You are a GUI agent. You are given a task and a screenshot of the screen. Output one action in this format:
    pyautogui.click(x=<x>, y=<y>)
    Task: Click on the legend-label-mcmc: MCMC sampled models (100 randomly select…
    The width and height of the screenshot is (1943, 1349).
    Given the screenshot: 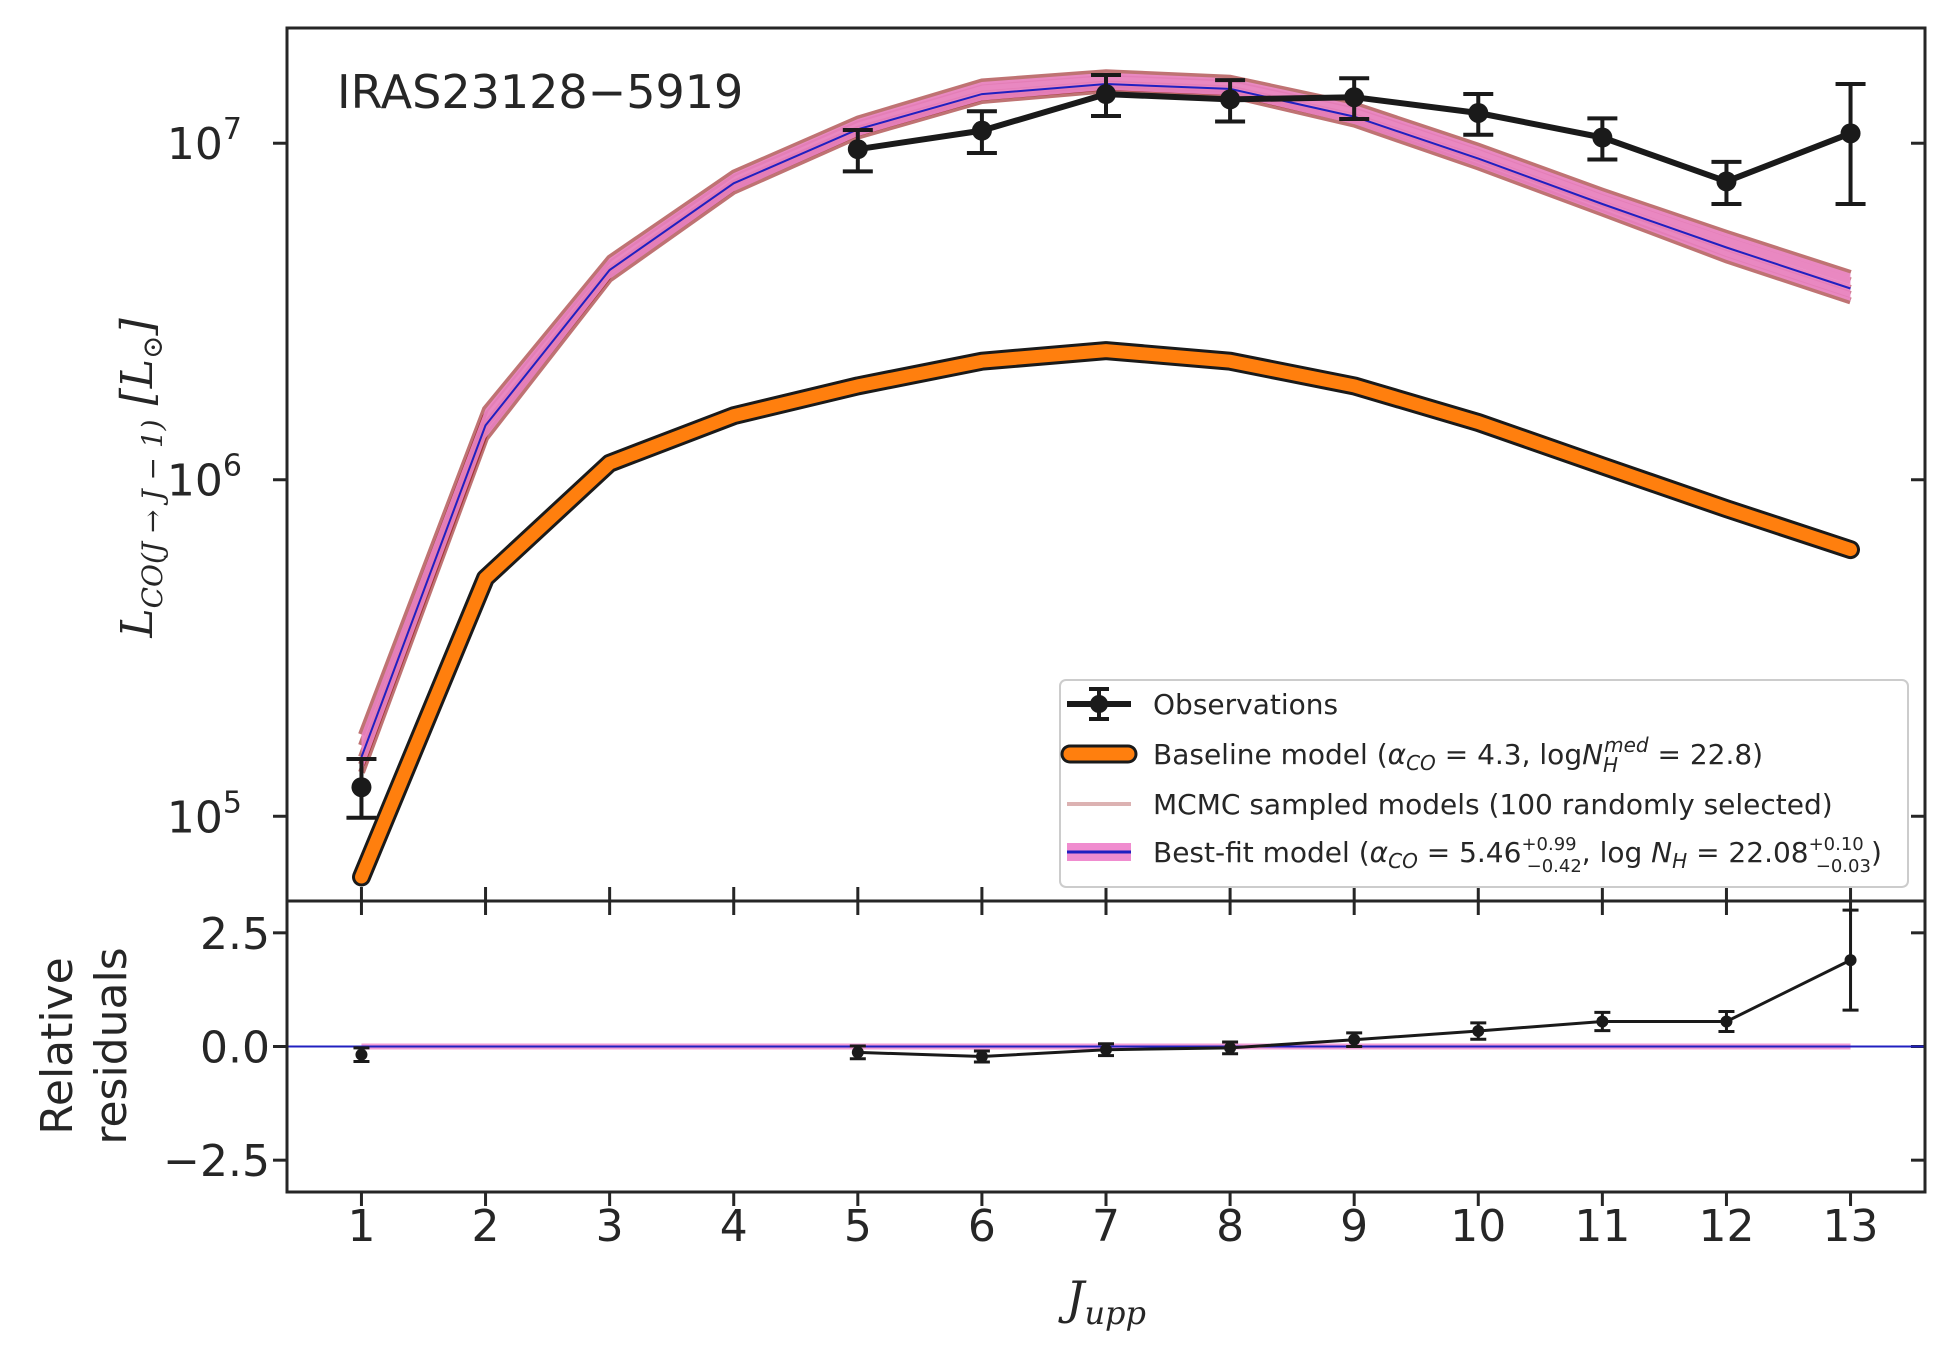 What is the action you would take?
    pyautogui.click(x=1493, y=804)
    